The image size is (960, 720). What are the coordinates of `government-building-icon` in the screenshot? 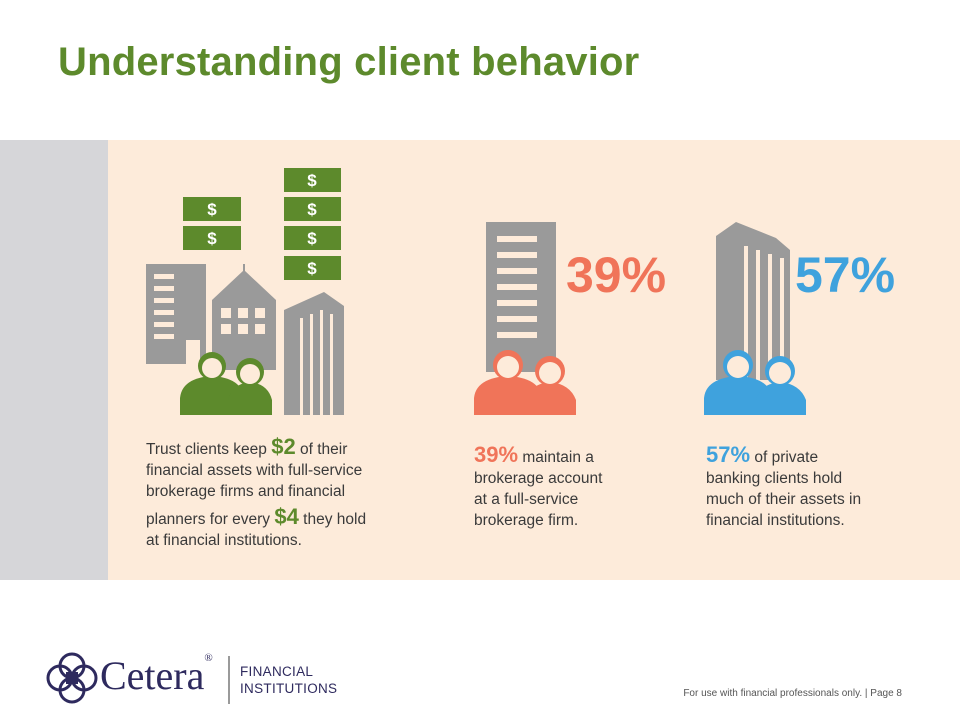 It's located at (244, 317).